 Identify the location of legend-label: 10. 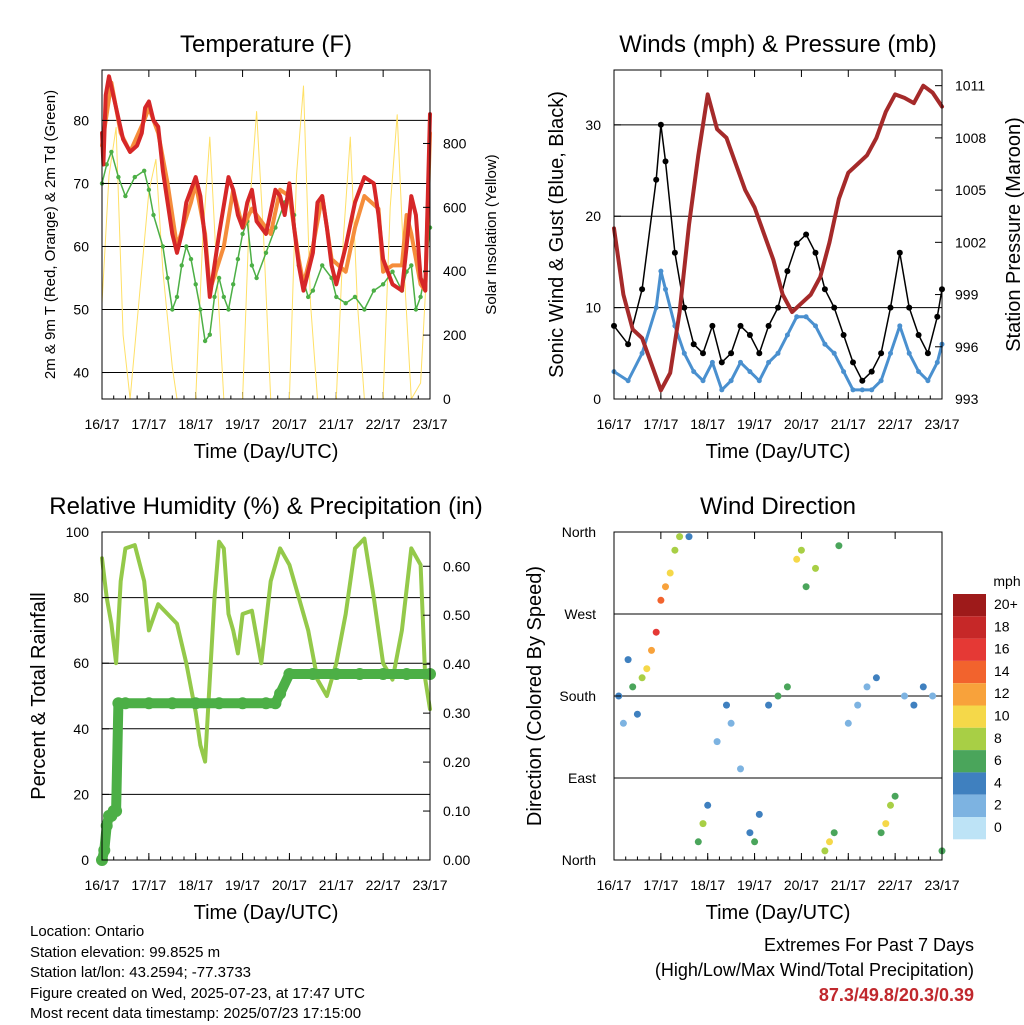
(1002, 716).